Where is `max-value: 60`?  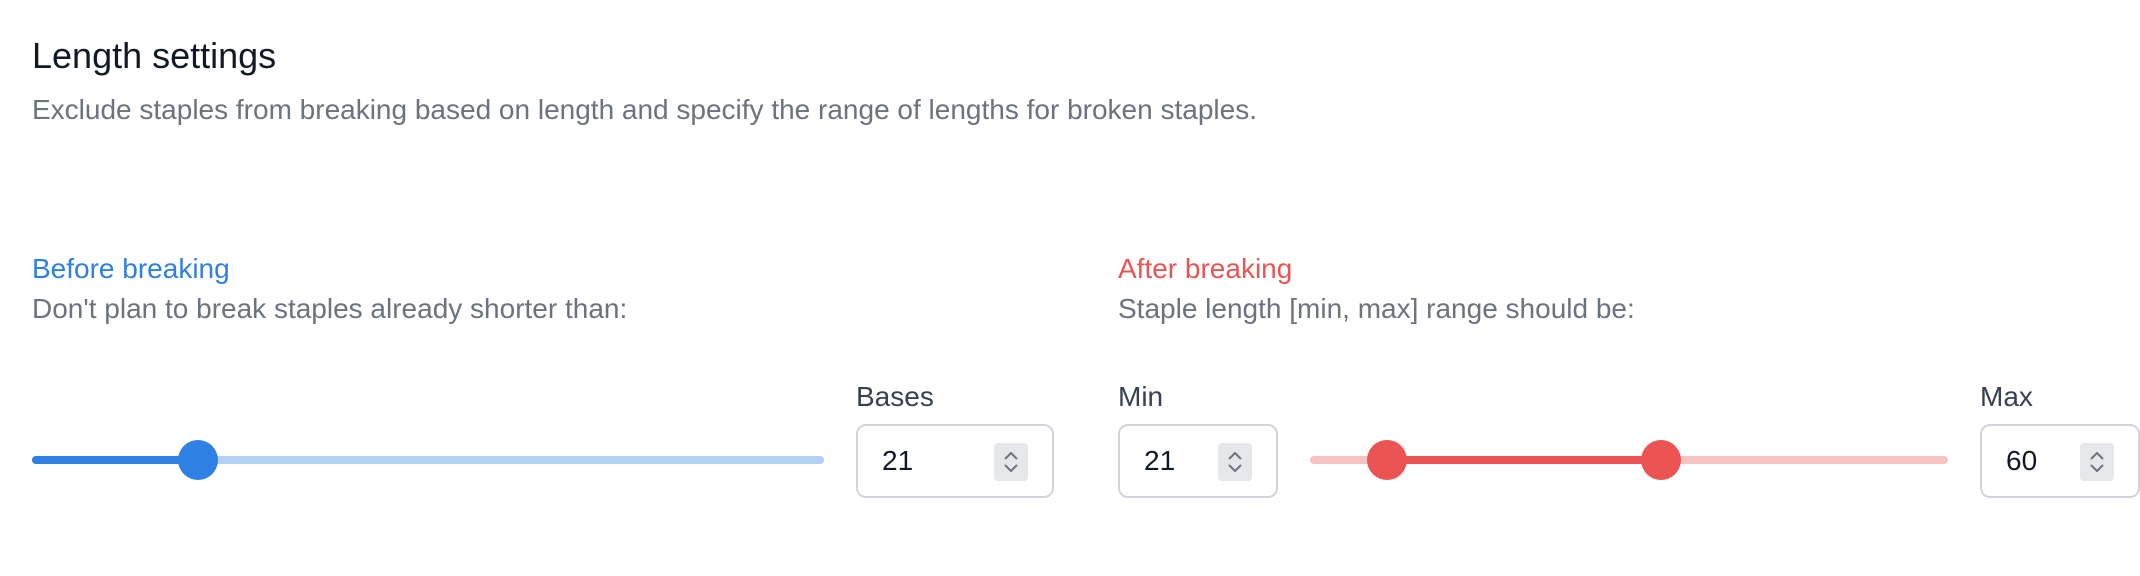 max-value: 60 is located at coordinates (2022, 460).